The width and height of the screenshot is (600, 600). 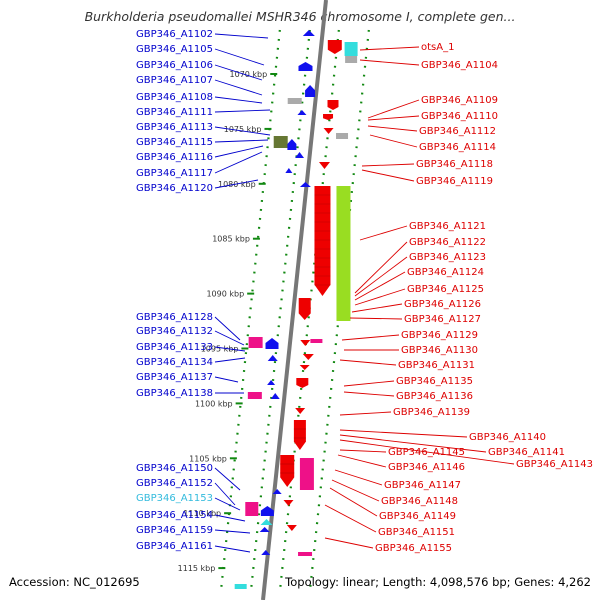 I want to click on gene-label-left: GBP346_A1107, so click(x=174, y=80).